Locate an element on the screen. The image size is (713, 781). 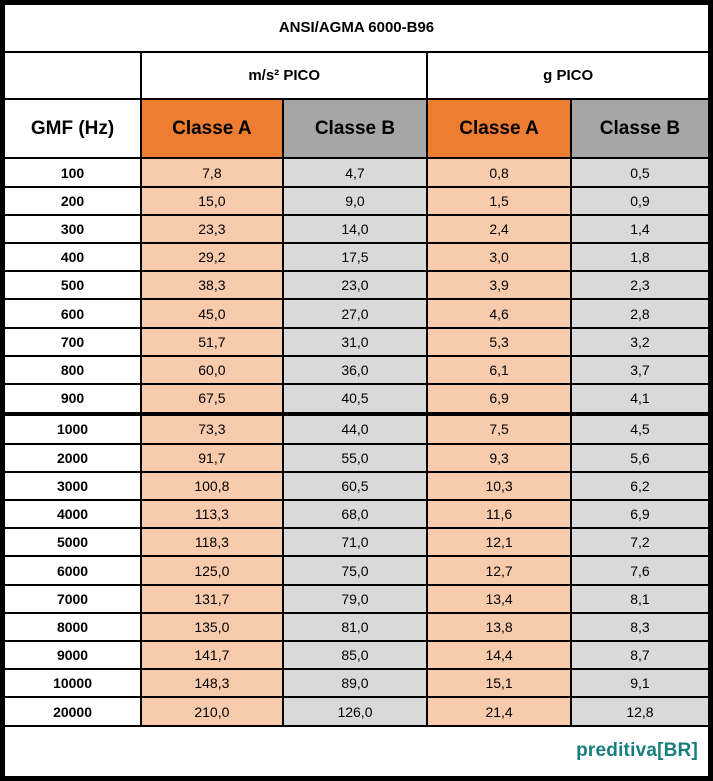
corner-empty-cell is located at coordinates (72, 75).